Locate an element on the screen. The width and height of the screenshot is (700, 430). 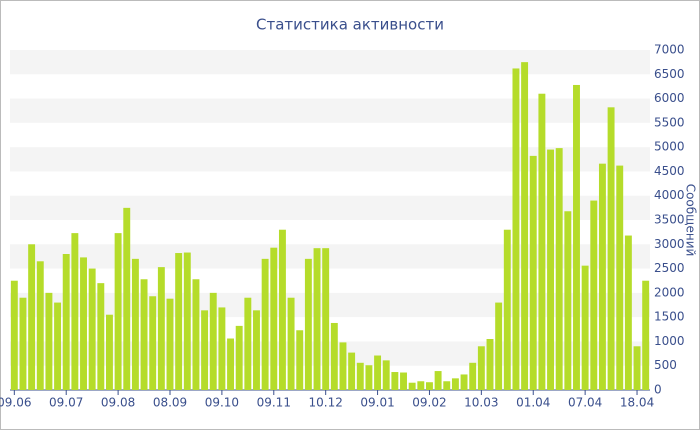
x-tick-label: 09.11 is located at coordinates (274, 403).